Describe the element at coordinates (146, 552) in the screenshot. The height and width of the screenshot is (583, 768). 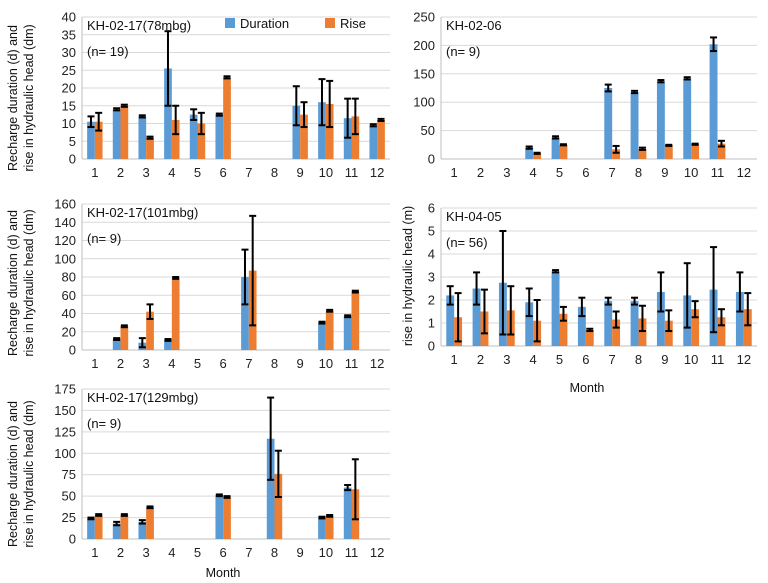
I see `x-tick-label: 3` at that location.